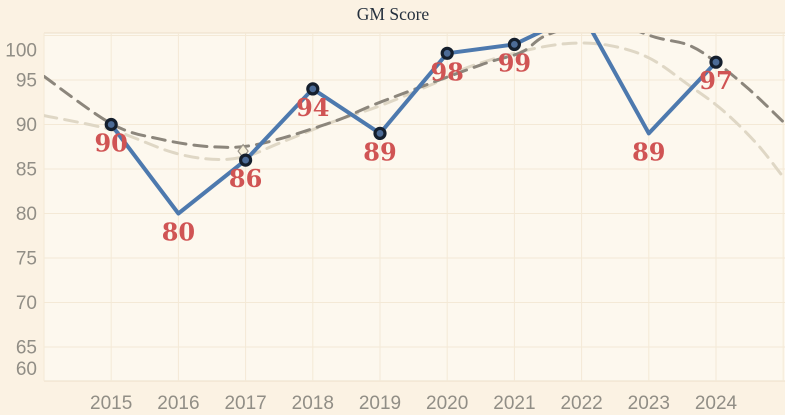 This screenshot has width=785, height=415. Describe the element at coordinates (26, 214) in the screenshot. I see `y-tick-label-80: 80` at that location.